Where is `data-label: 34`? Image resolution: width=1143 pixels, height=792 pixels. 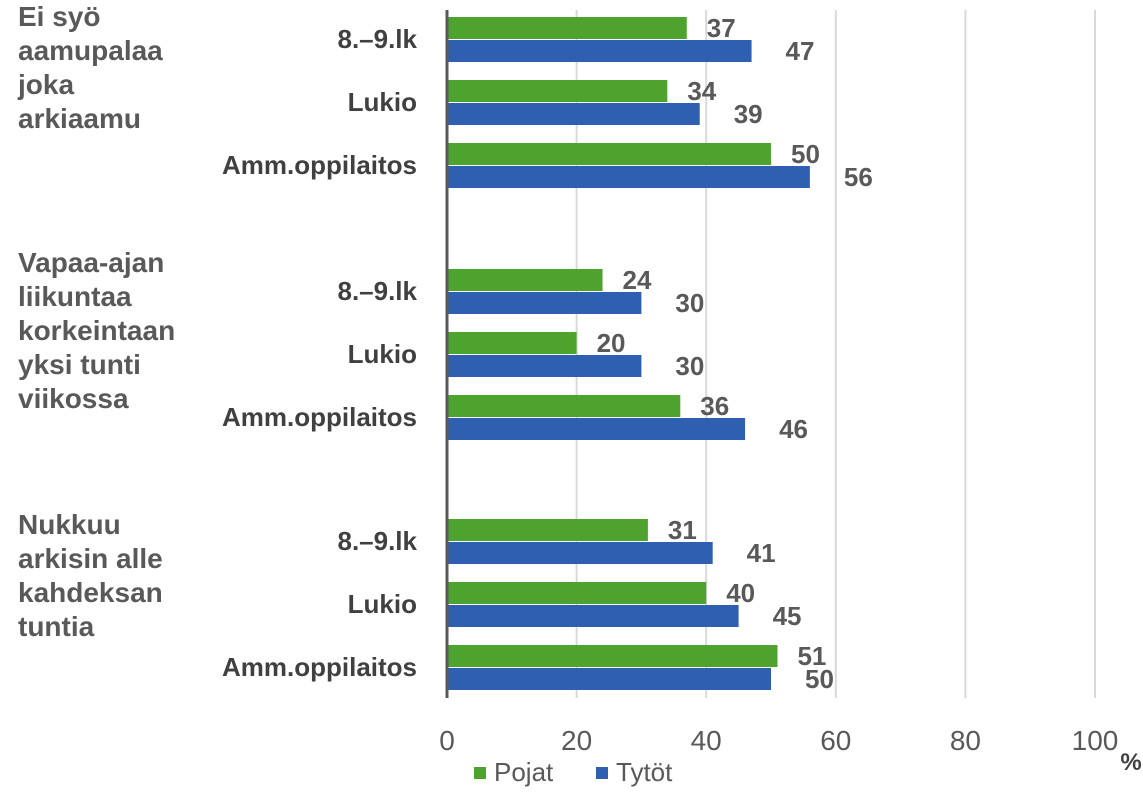
data-label: 34 is located at coordinates (701, 91).